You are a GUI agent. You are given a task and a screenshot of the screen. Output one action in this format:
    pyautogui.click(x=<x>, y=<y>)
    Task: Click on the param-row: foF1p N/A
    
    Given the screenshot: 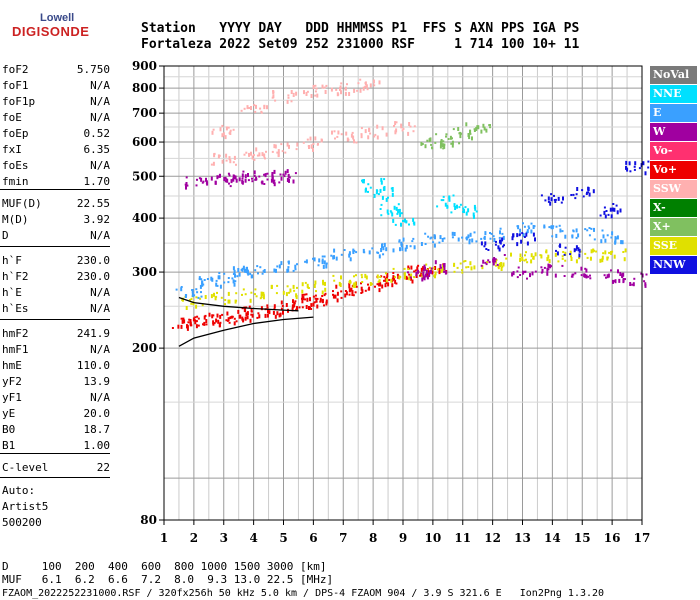 What is the action you would take?
    pyautogui.click(x=56, y=102)
    